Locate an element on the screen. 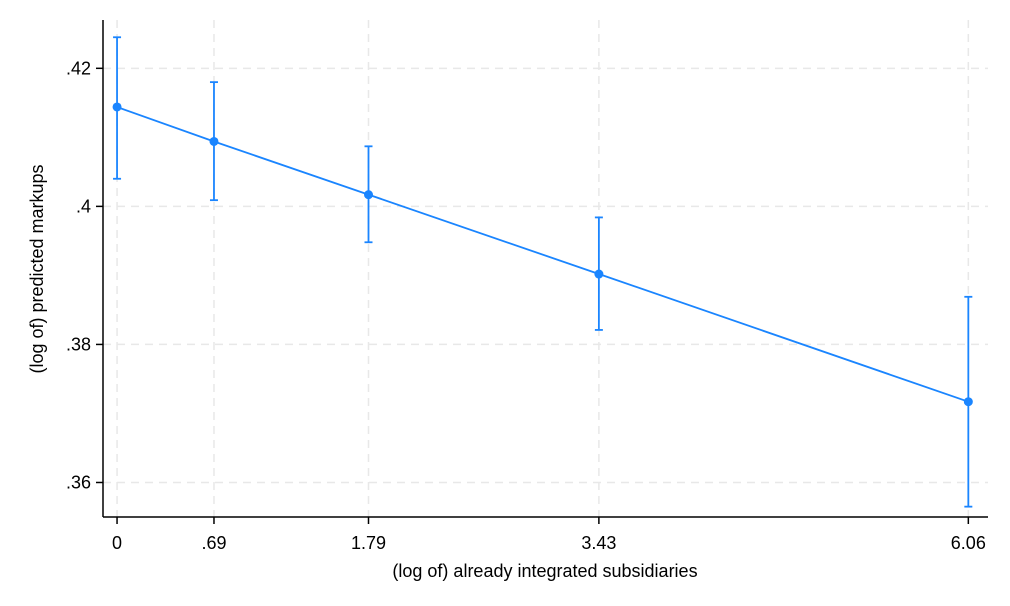  y-axis-title: (log of) predicted markups is located at coordinates (37, 268).